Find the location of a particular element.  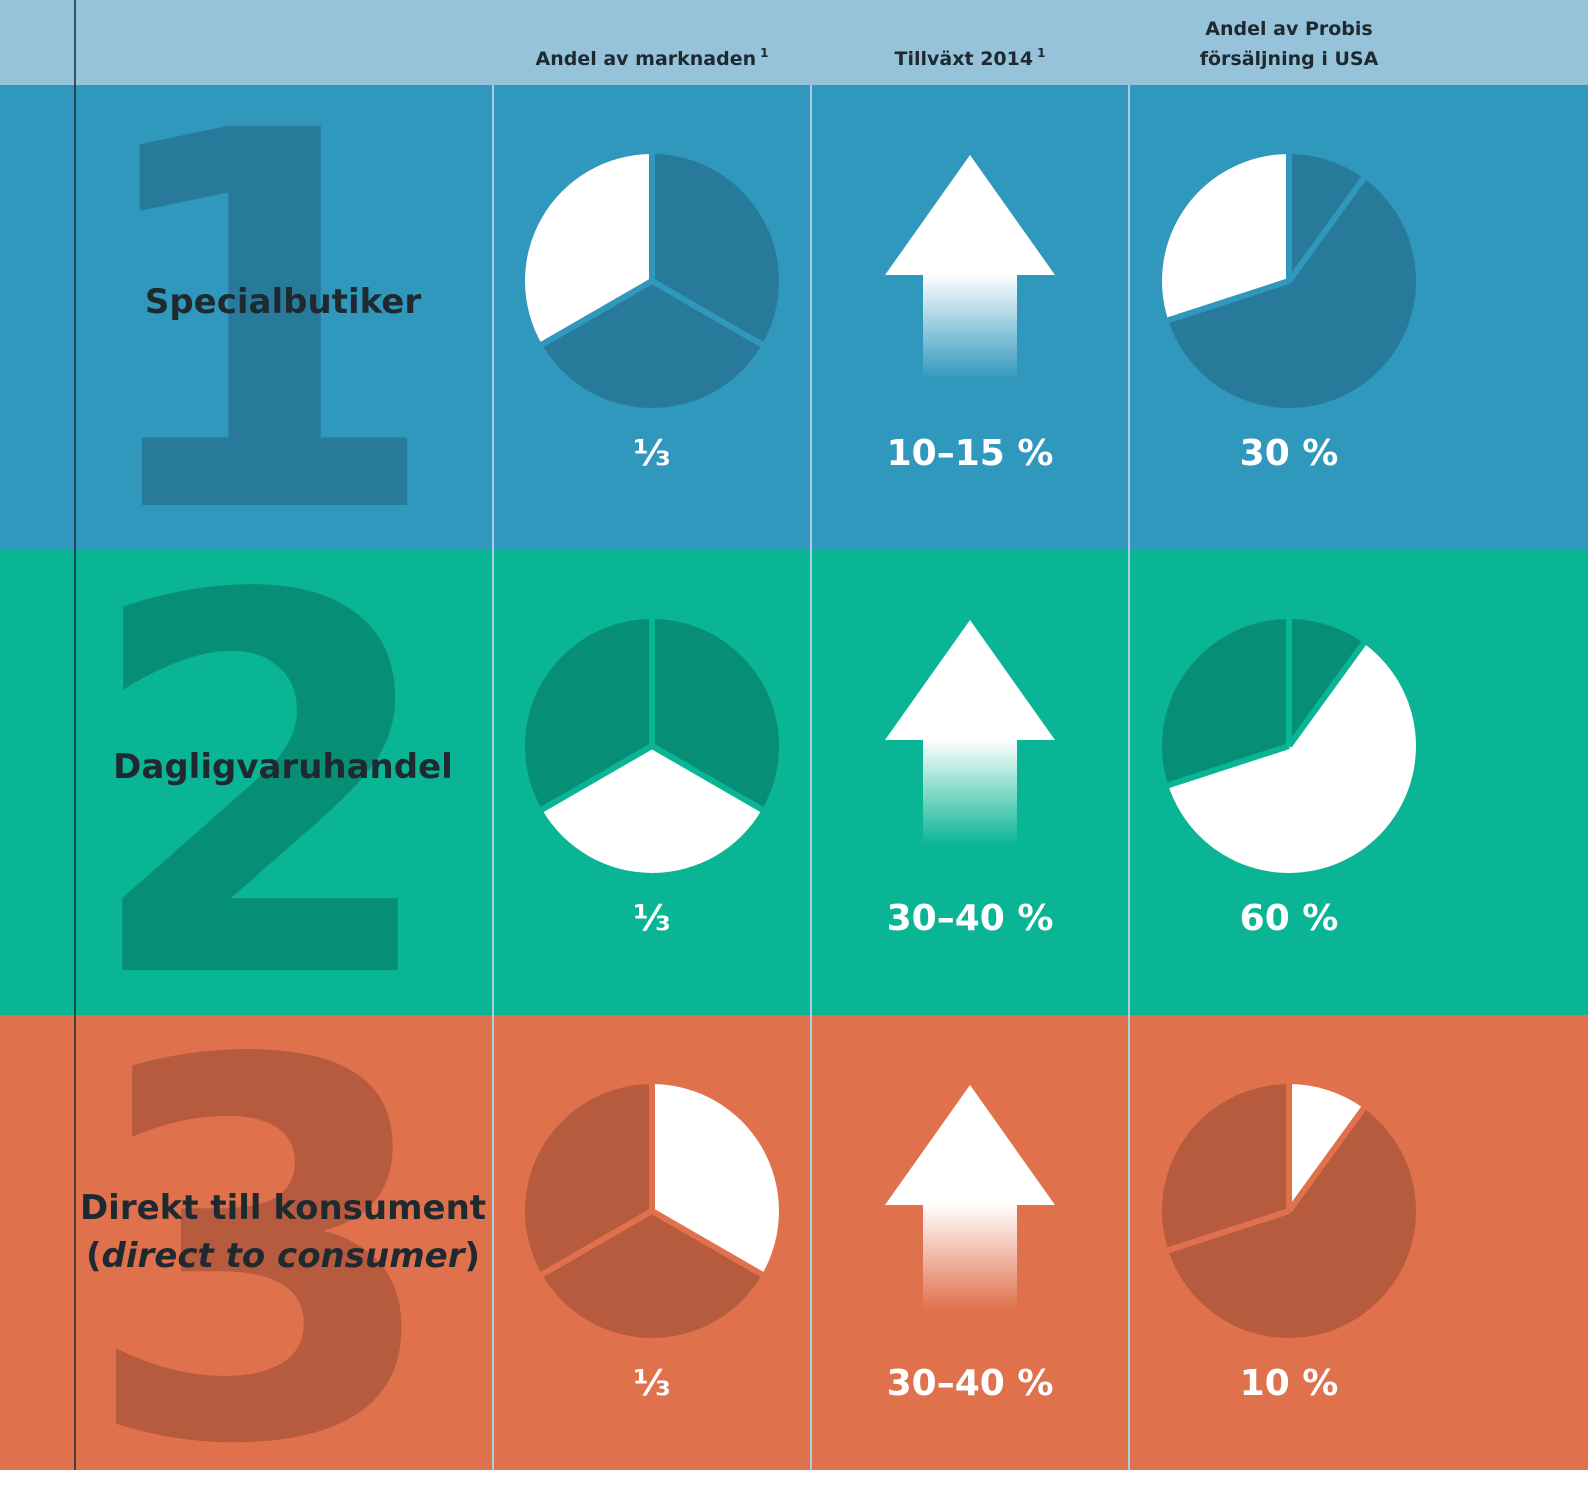

growth-label: 10–15 % is located at coordinates (970, 453).